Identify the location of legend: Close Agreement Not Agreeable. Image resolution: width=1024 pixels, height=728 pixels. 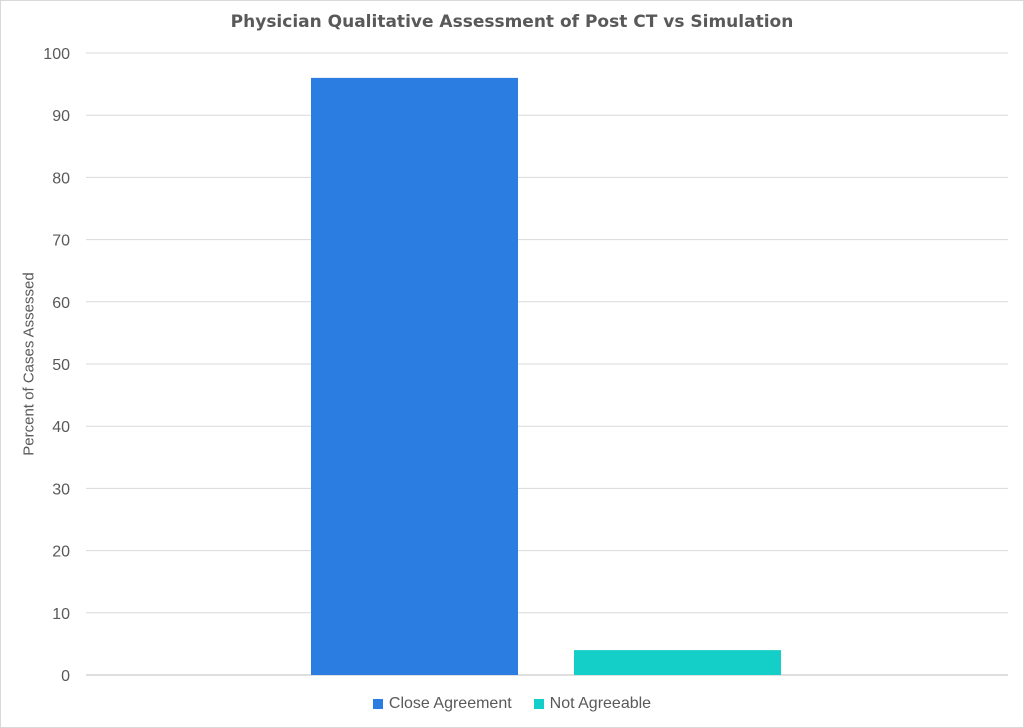
(512, 704).